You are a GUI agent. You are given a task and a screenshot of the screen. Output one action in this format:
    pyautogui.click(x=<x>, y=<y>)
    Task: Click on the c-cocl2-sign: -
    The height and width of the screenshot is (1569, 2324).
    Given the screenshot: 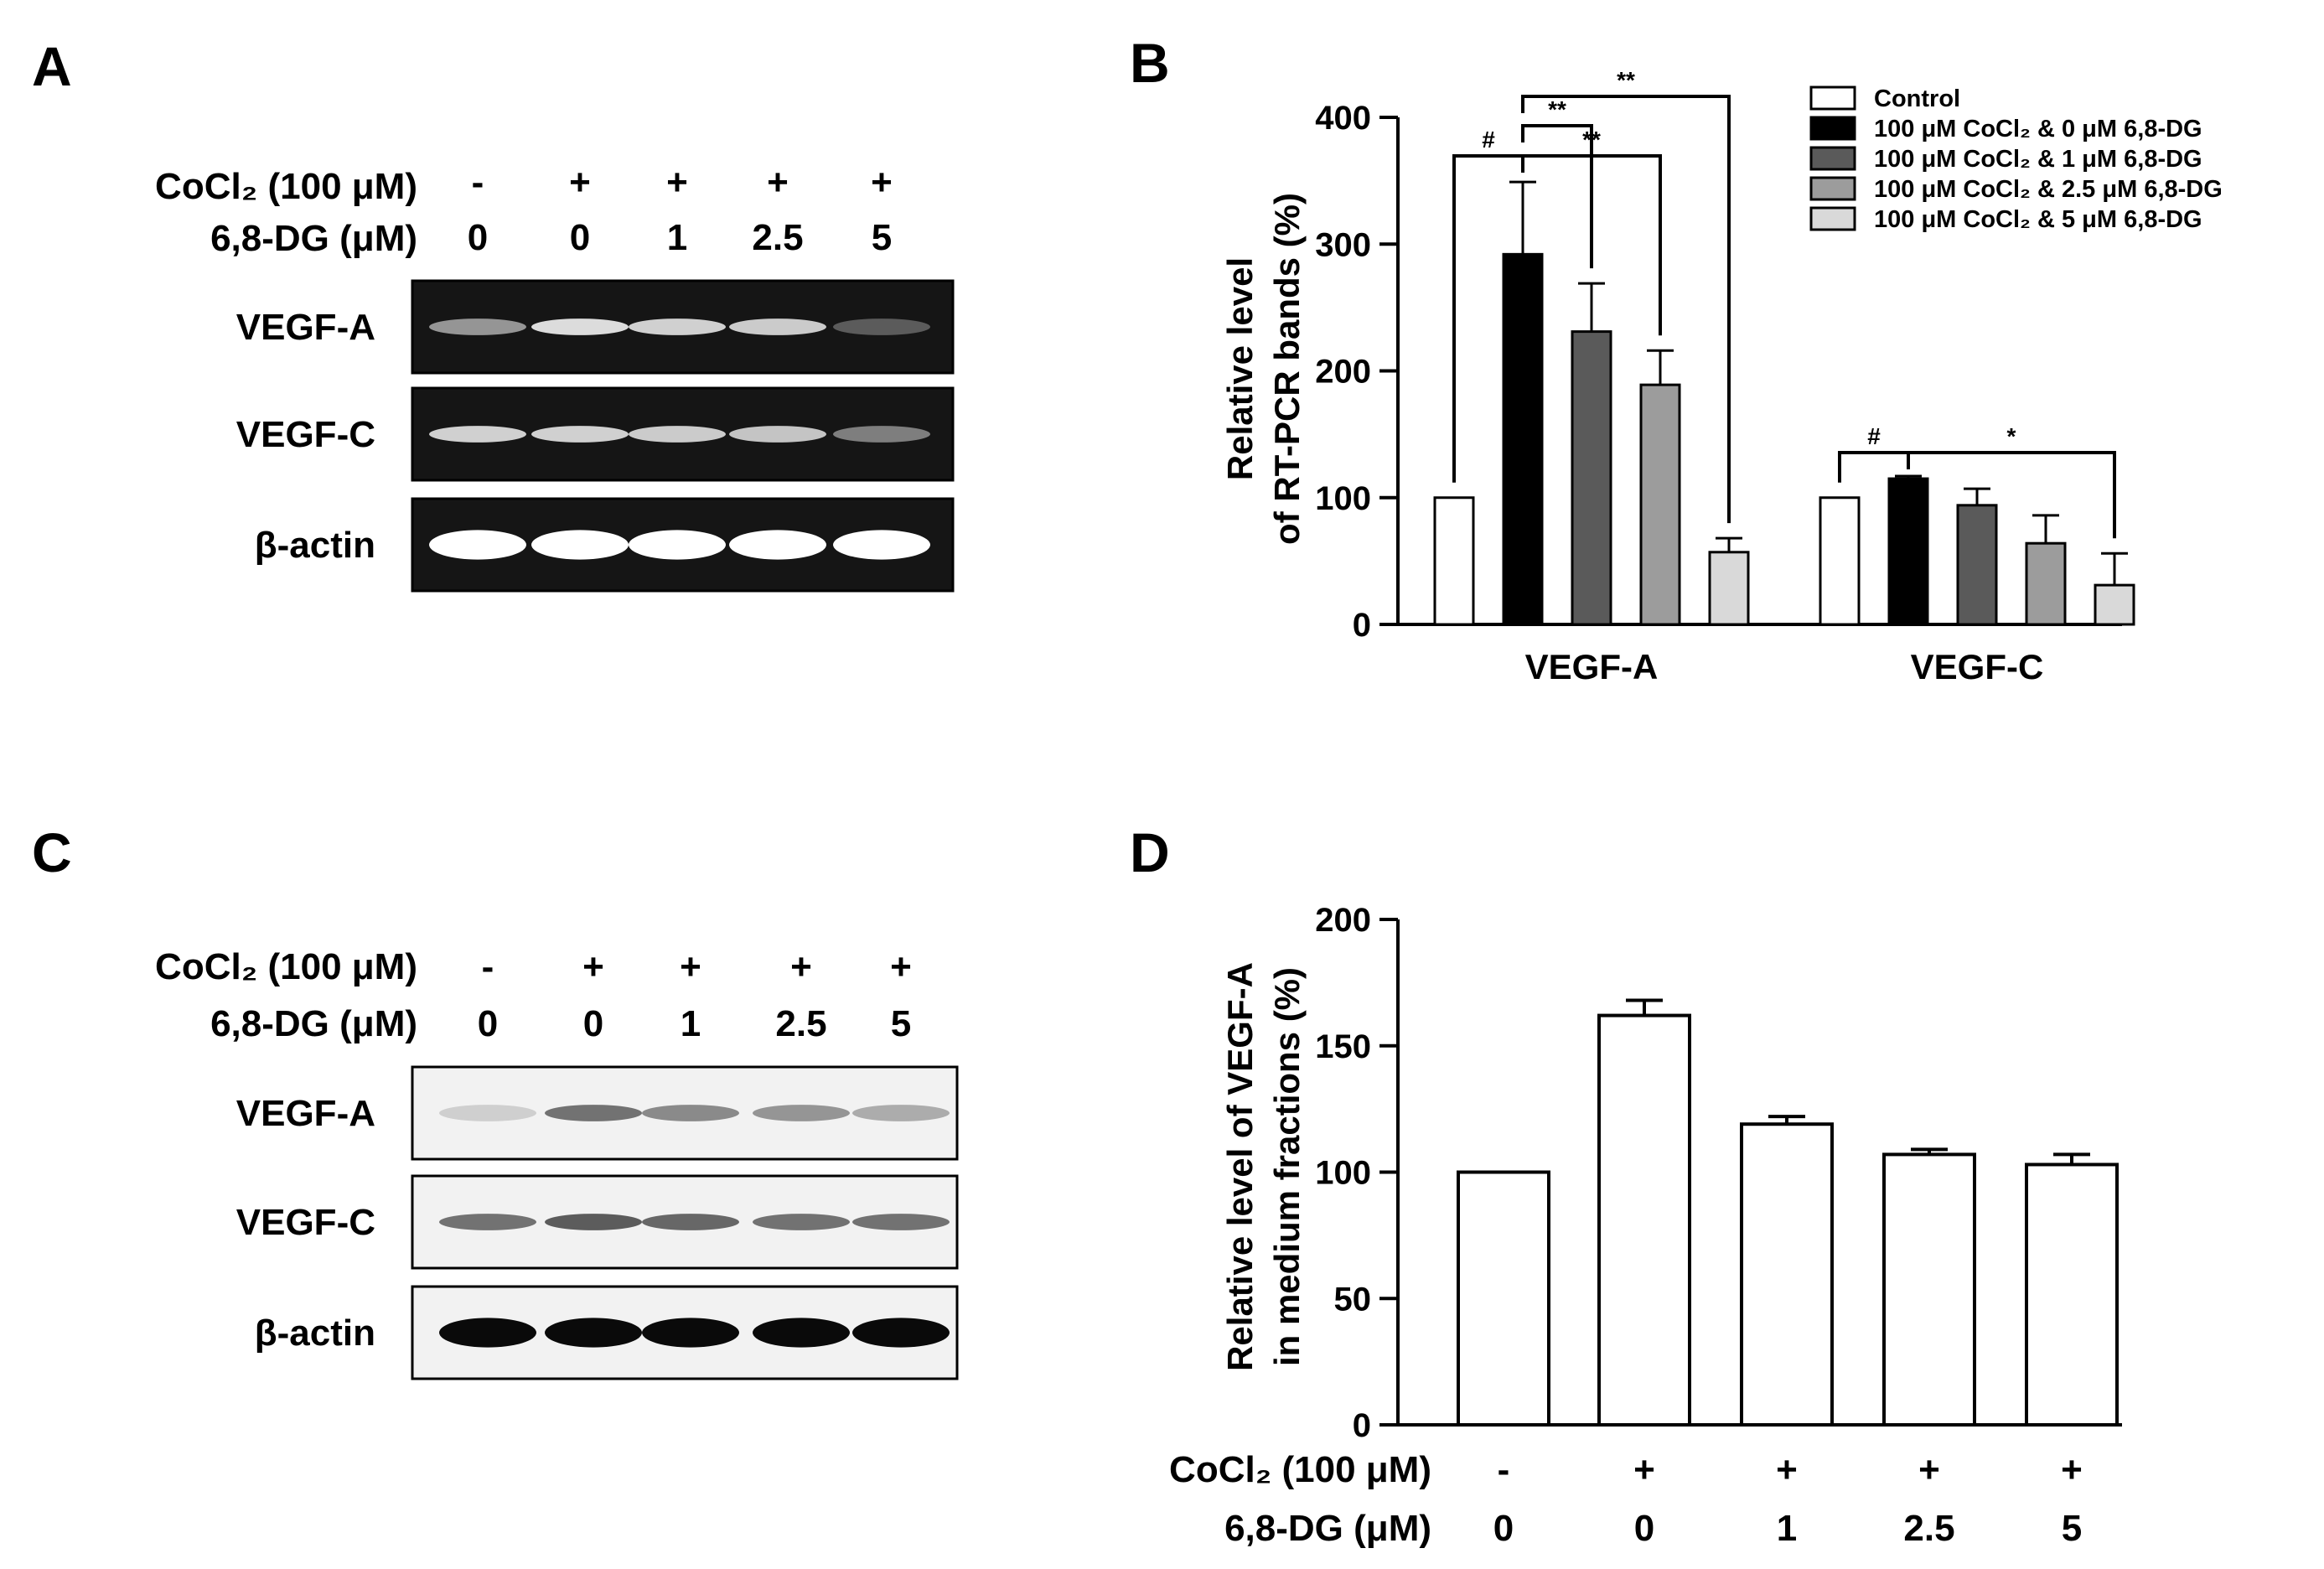 What is the action you would take?
    pyautogui.click(x=488, y=967)
    